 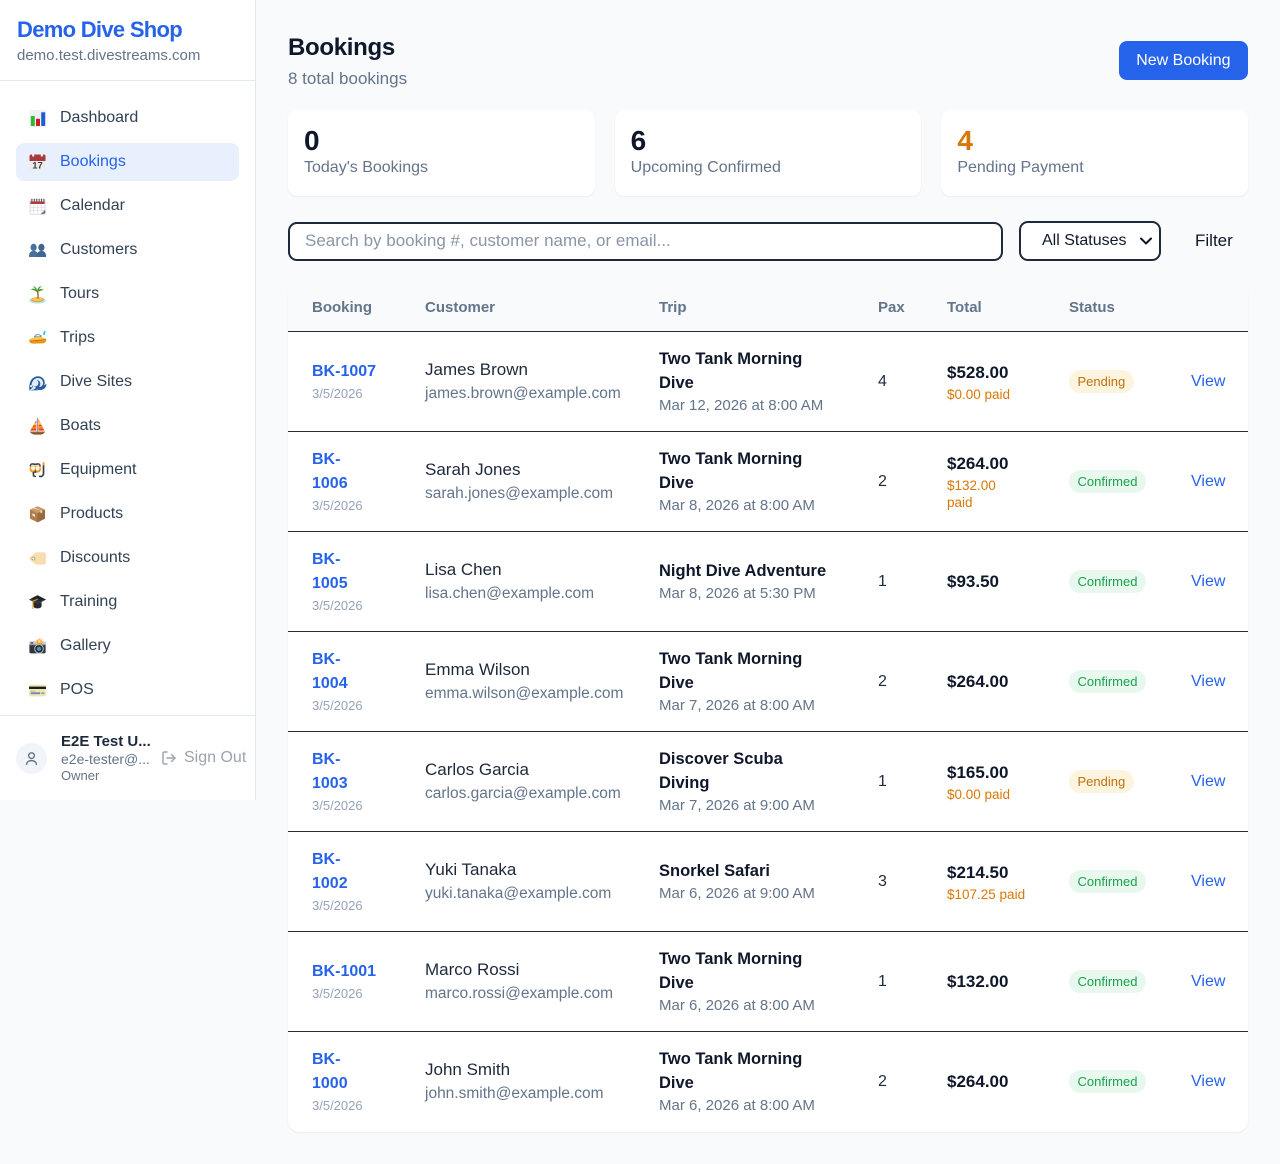 I want to click on svg-text: 17, so click(x=37, y=165).